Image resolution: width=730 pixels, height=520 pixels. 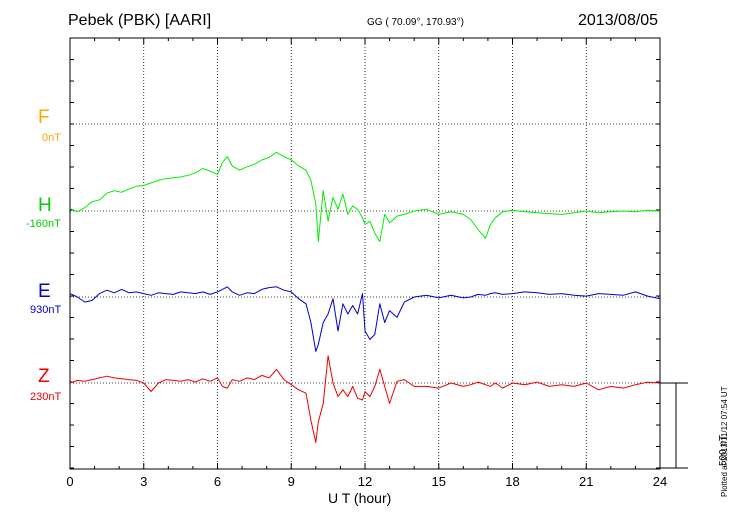 I want to click on date-label: 2013/08/05, so click(x=618, y=20).